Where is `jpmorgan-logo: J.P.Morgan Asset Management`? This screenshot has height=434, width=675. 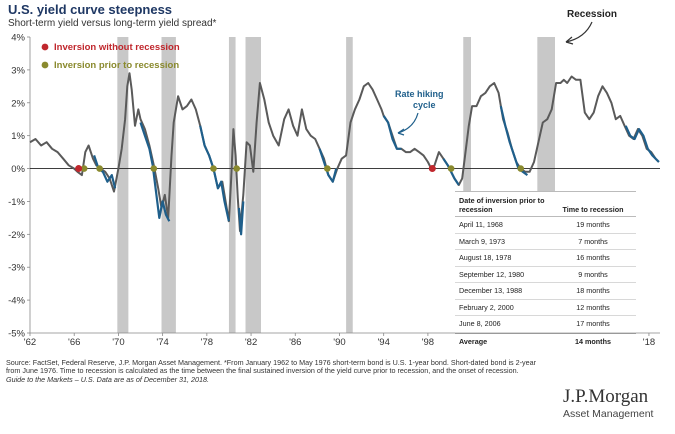 jpmorgan-logo: J.P.Morgan Asset Management is located at coordinates (617, 403).